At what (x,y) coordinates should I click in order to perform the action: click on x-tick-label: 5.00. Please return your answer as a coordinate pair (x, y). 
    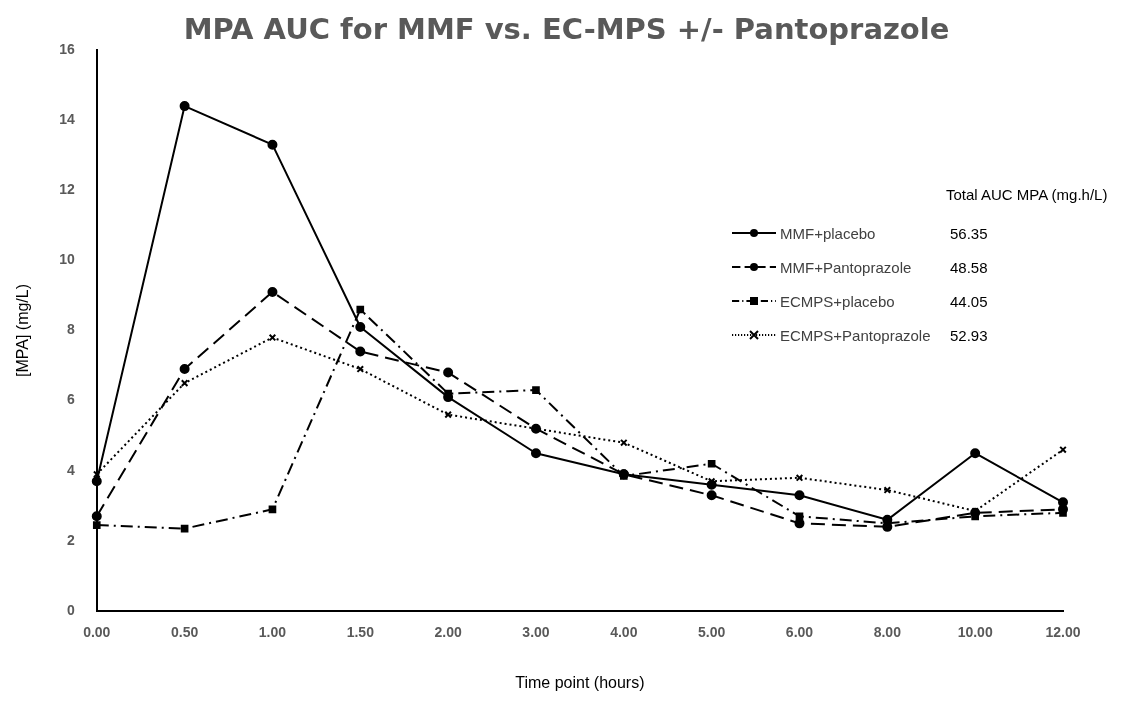
    Looking at the image, I should click on (712, 632).